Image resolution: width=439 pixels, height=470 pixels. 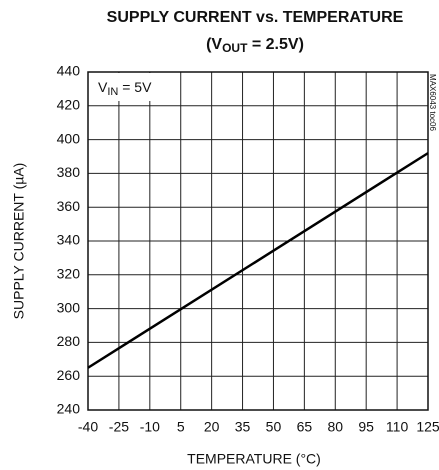 I want to click on y-tick-label: 420, so click(x=69, y=105).